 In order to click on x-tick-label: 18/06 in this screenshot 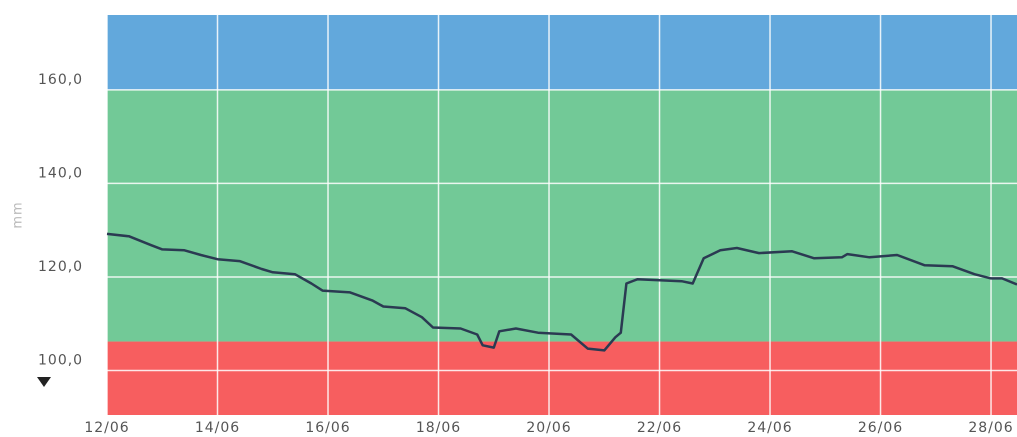, I will do `click(438, 428)`.